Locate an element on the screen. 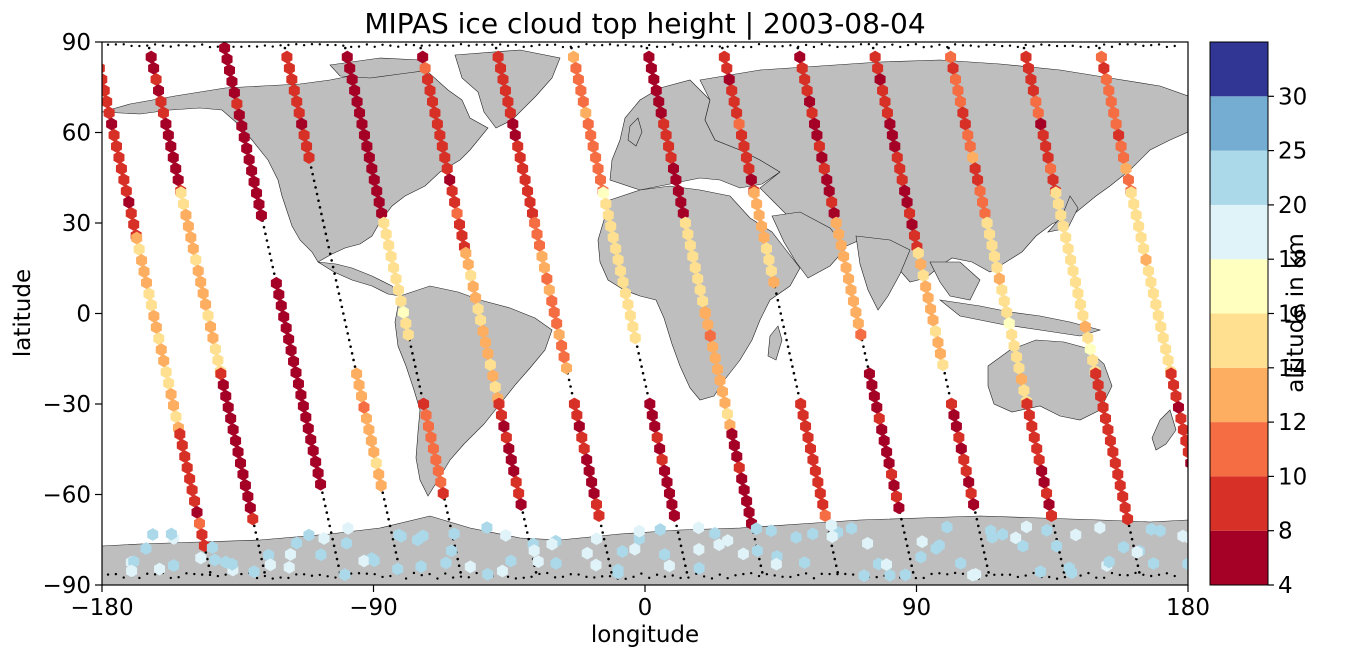 Image resolution: width=1345 pixels, height=657 pixels. land-antarctica is located at coordinates (645, 550).